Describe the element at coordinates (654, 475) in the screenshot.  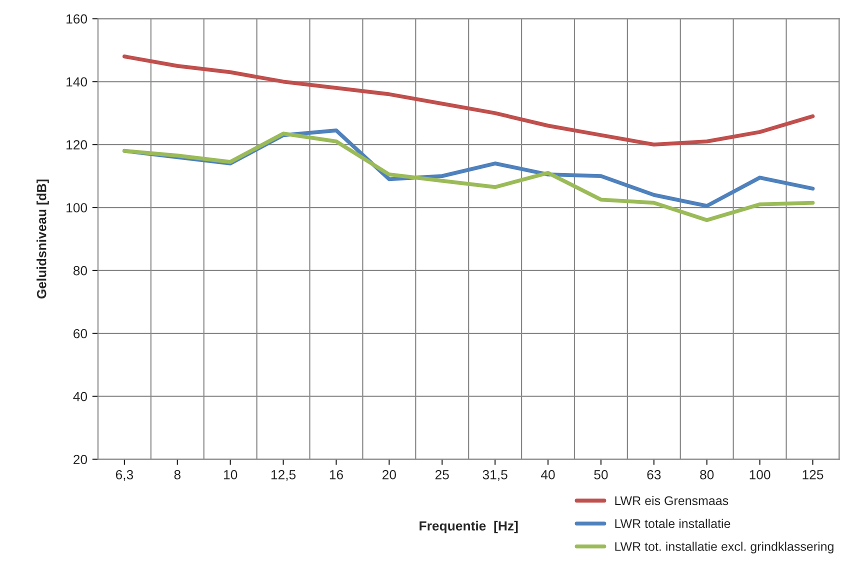
I see `x-tick-label: 63` at that location.